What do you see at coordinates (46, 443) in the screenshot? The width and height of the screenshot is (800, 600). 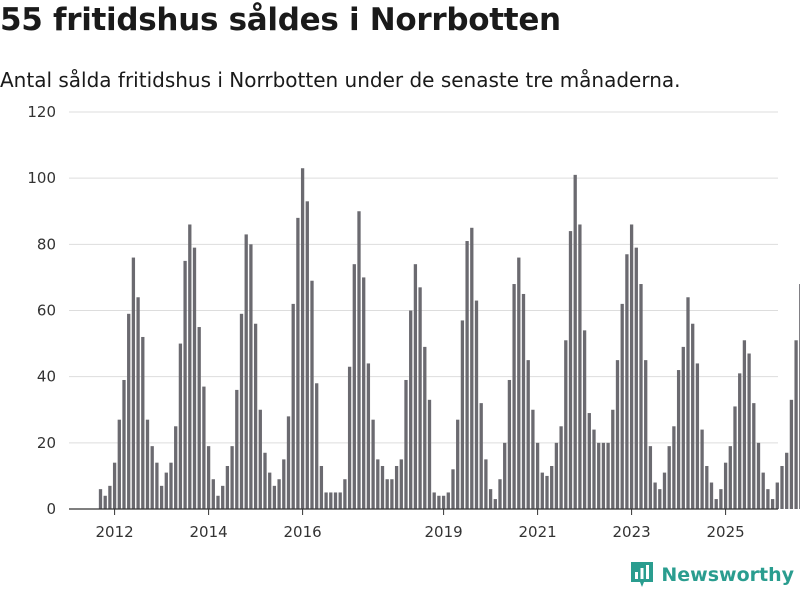 I see `y-tick-label: 20` at bounding box center [46, 443].